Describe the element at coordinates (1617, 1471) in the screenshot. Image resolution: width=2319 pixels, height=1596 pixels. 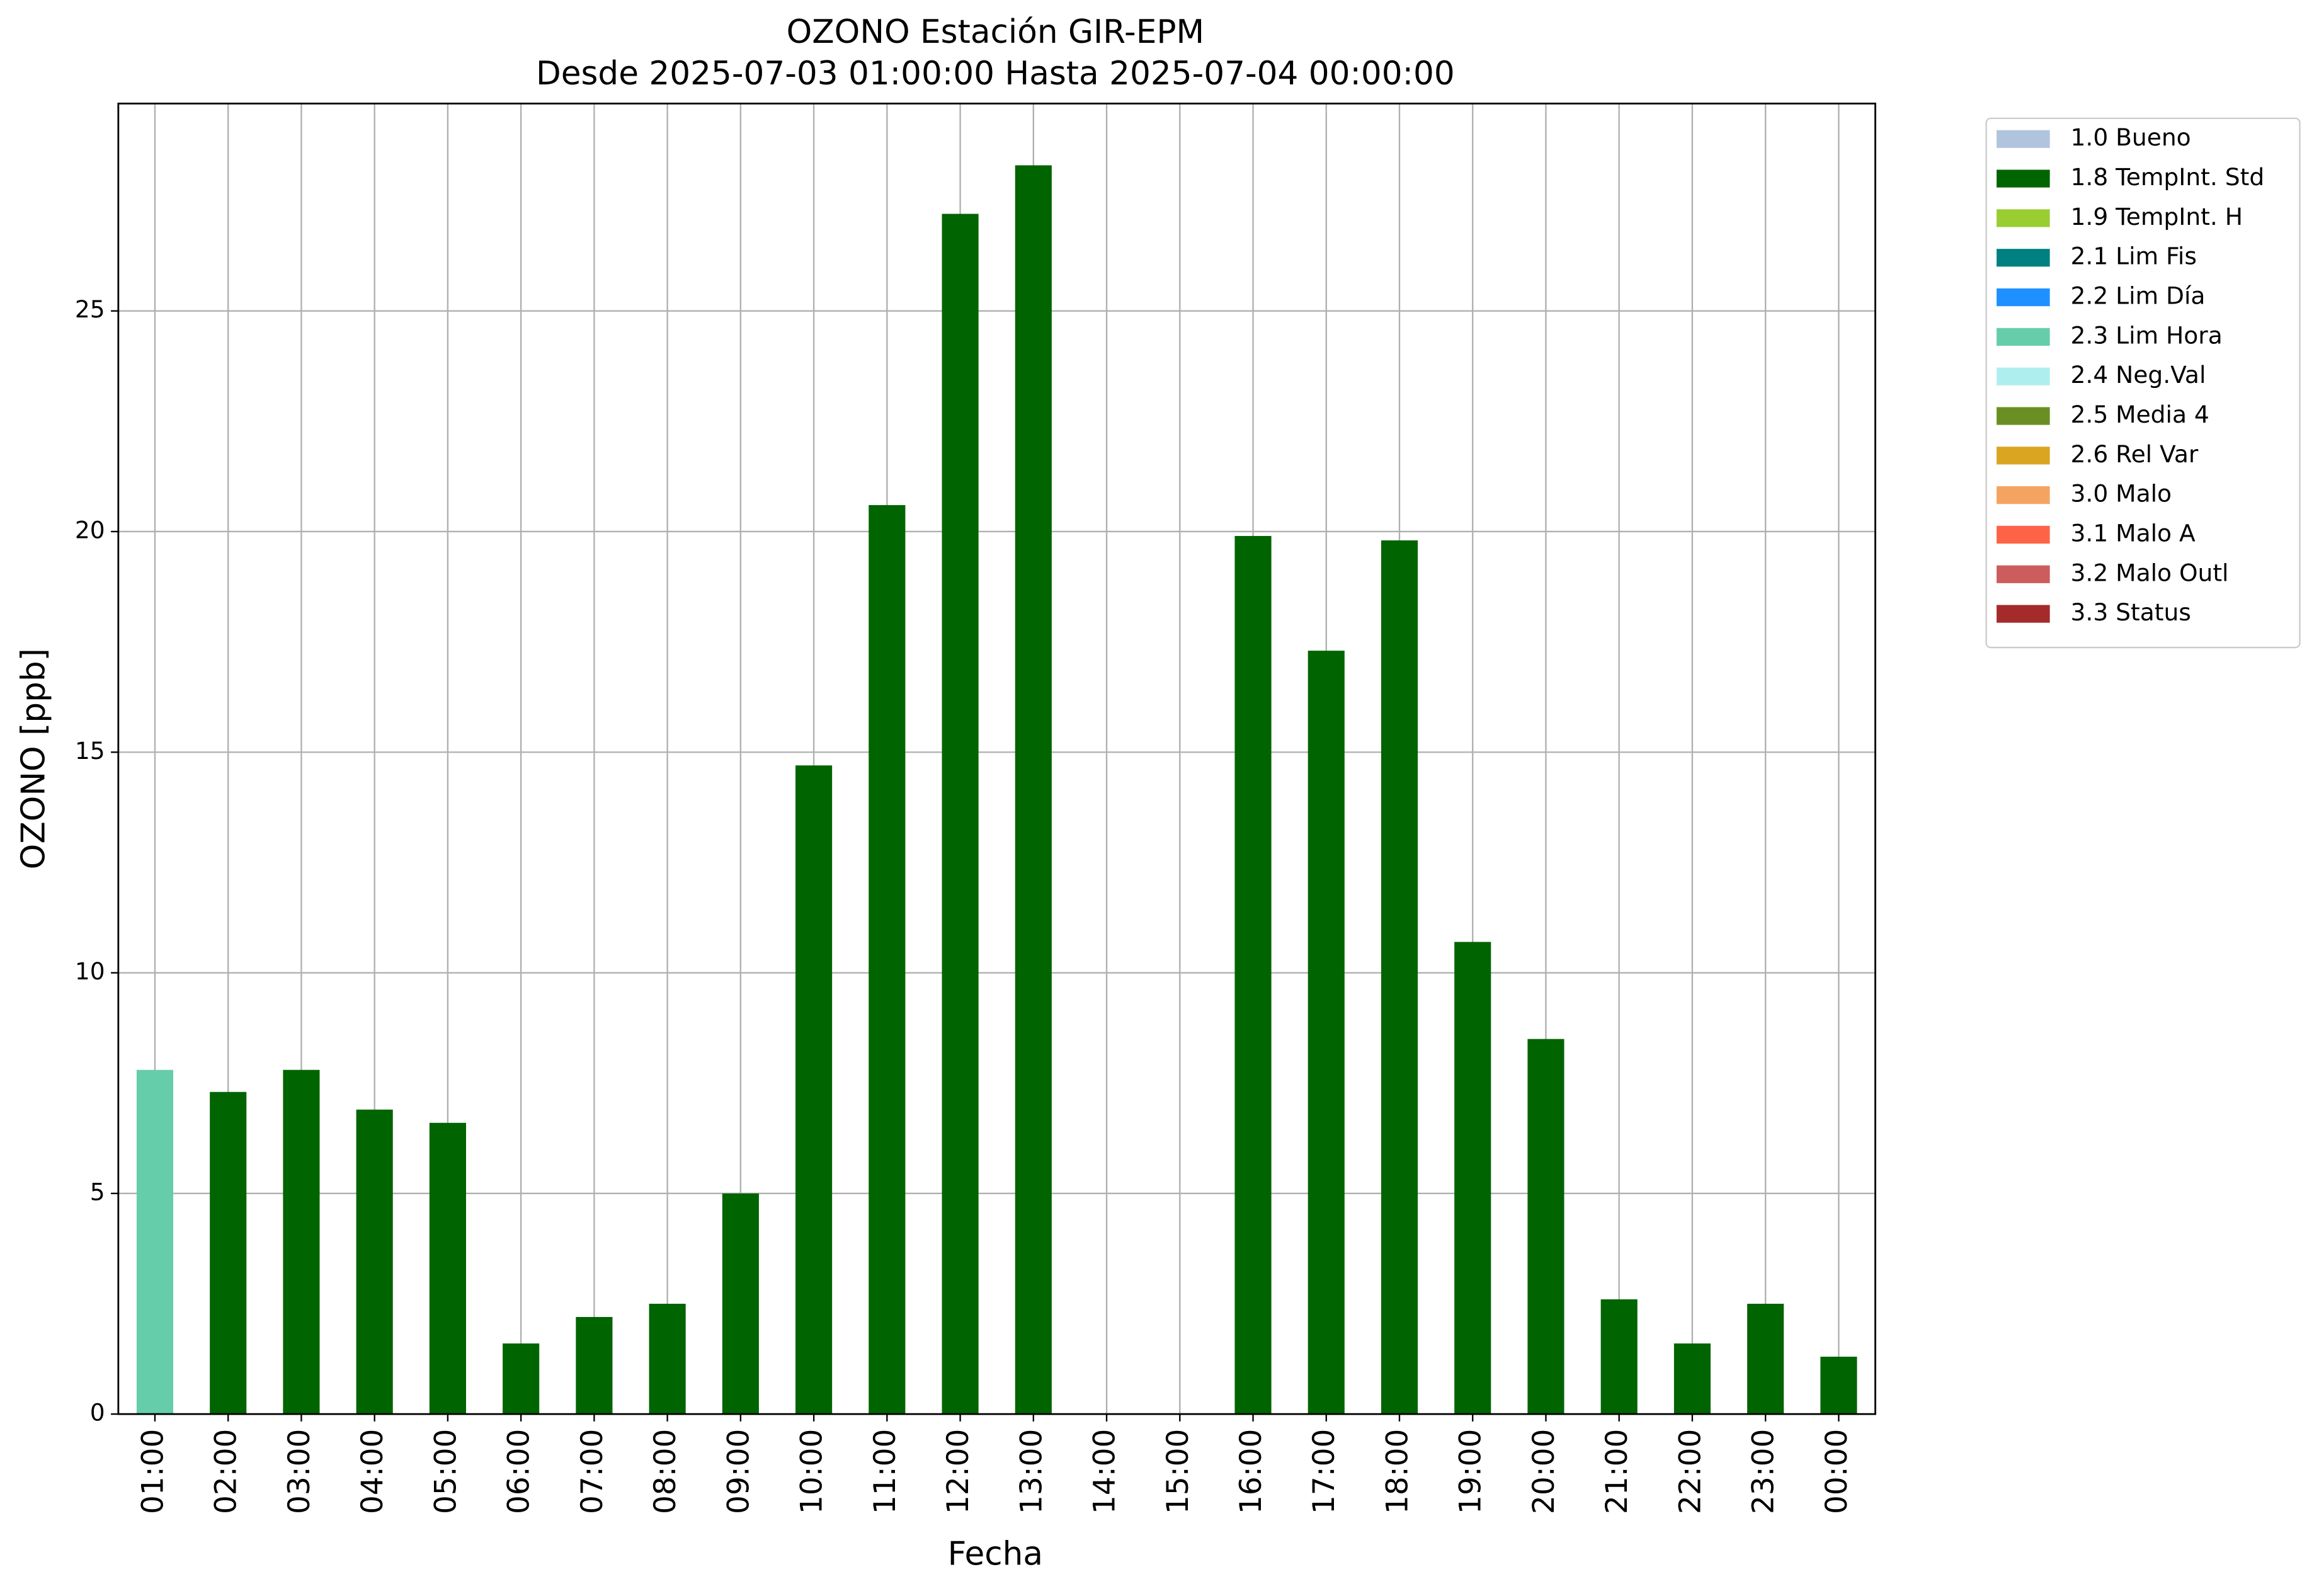
I see `x-tick-label: 21:00` at that location.